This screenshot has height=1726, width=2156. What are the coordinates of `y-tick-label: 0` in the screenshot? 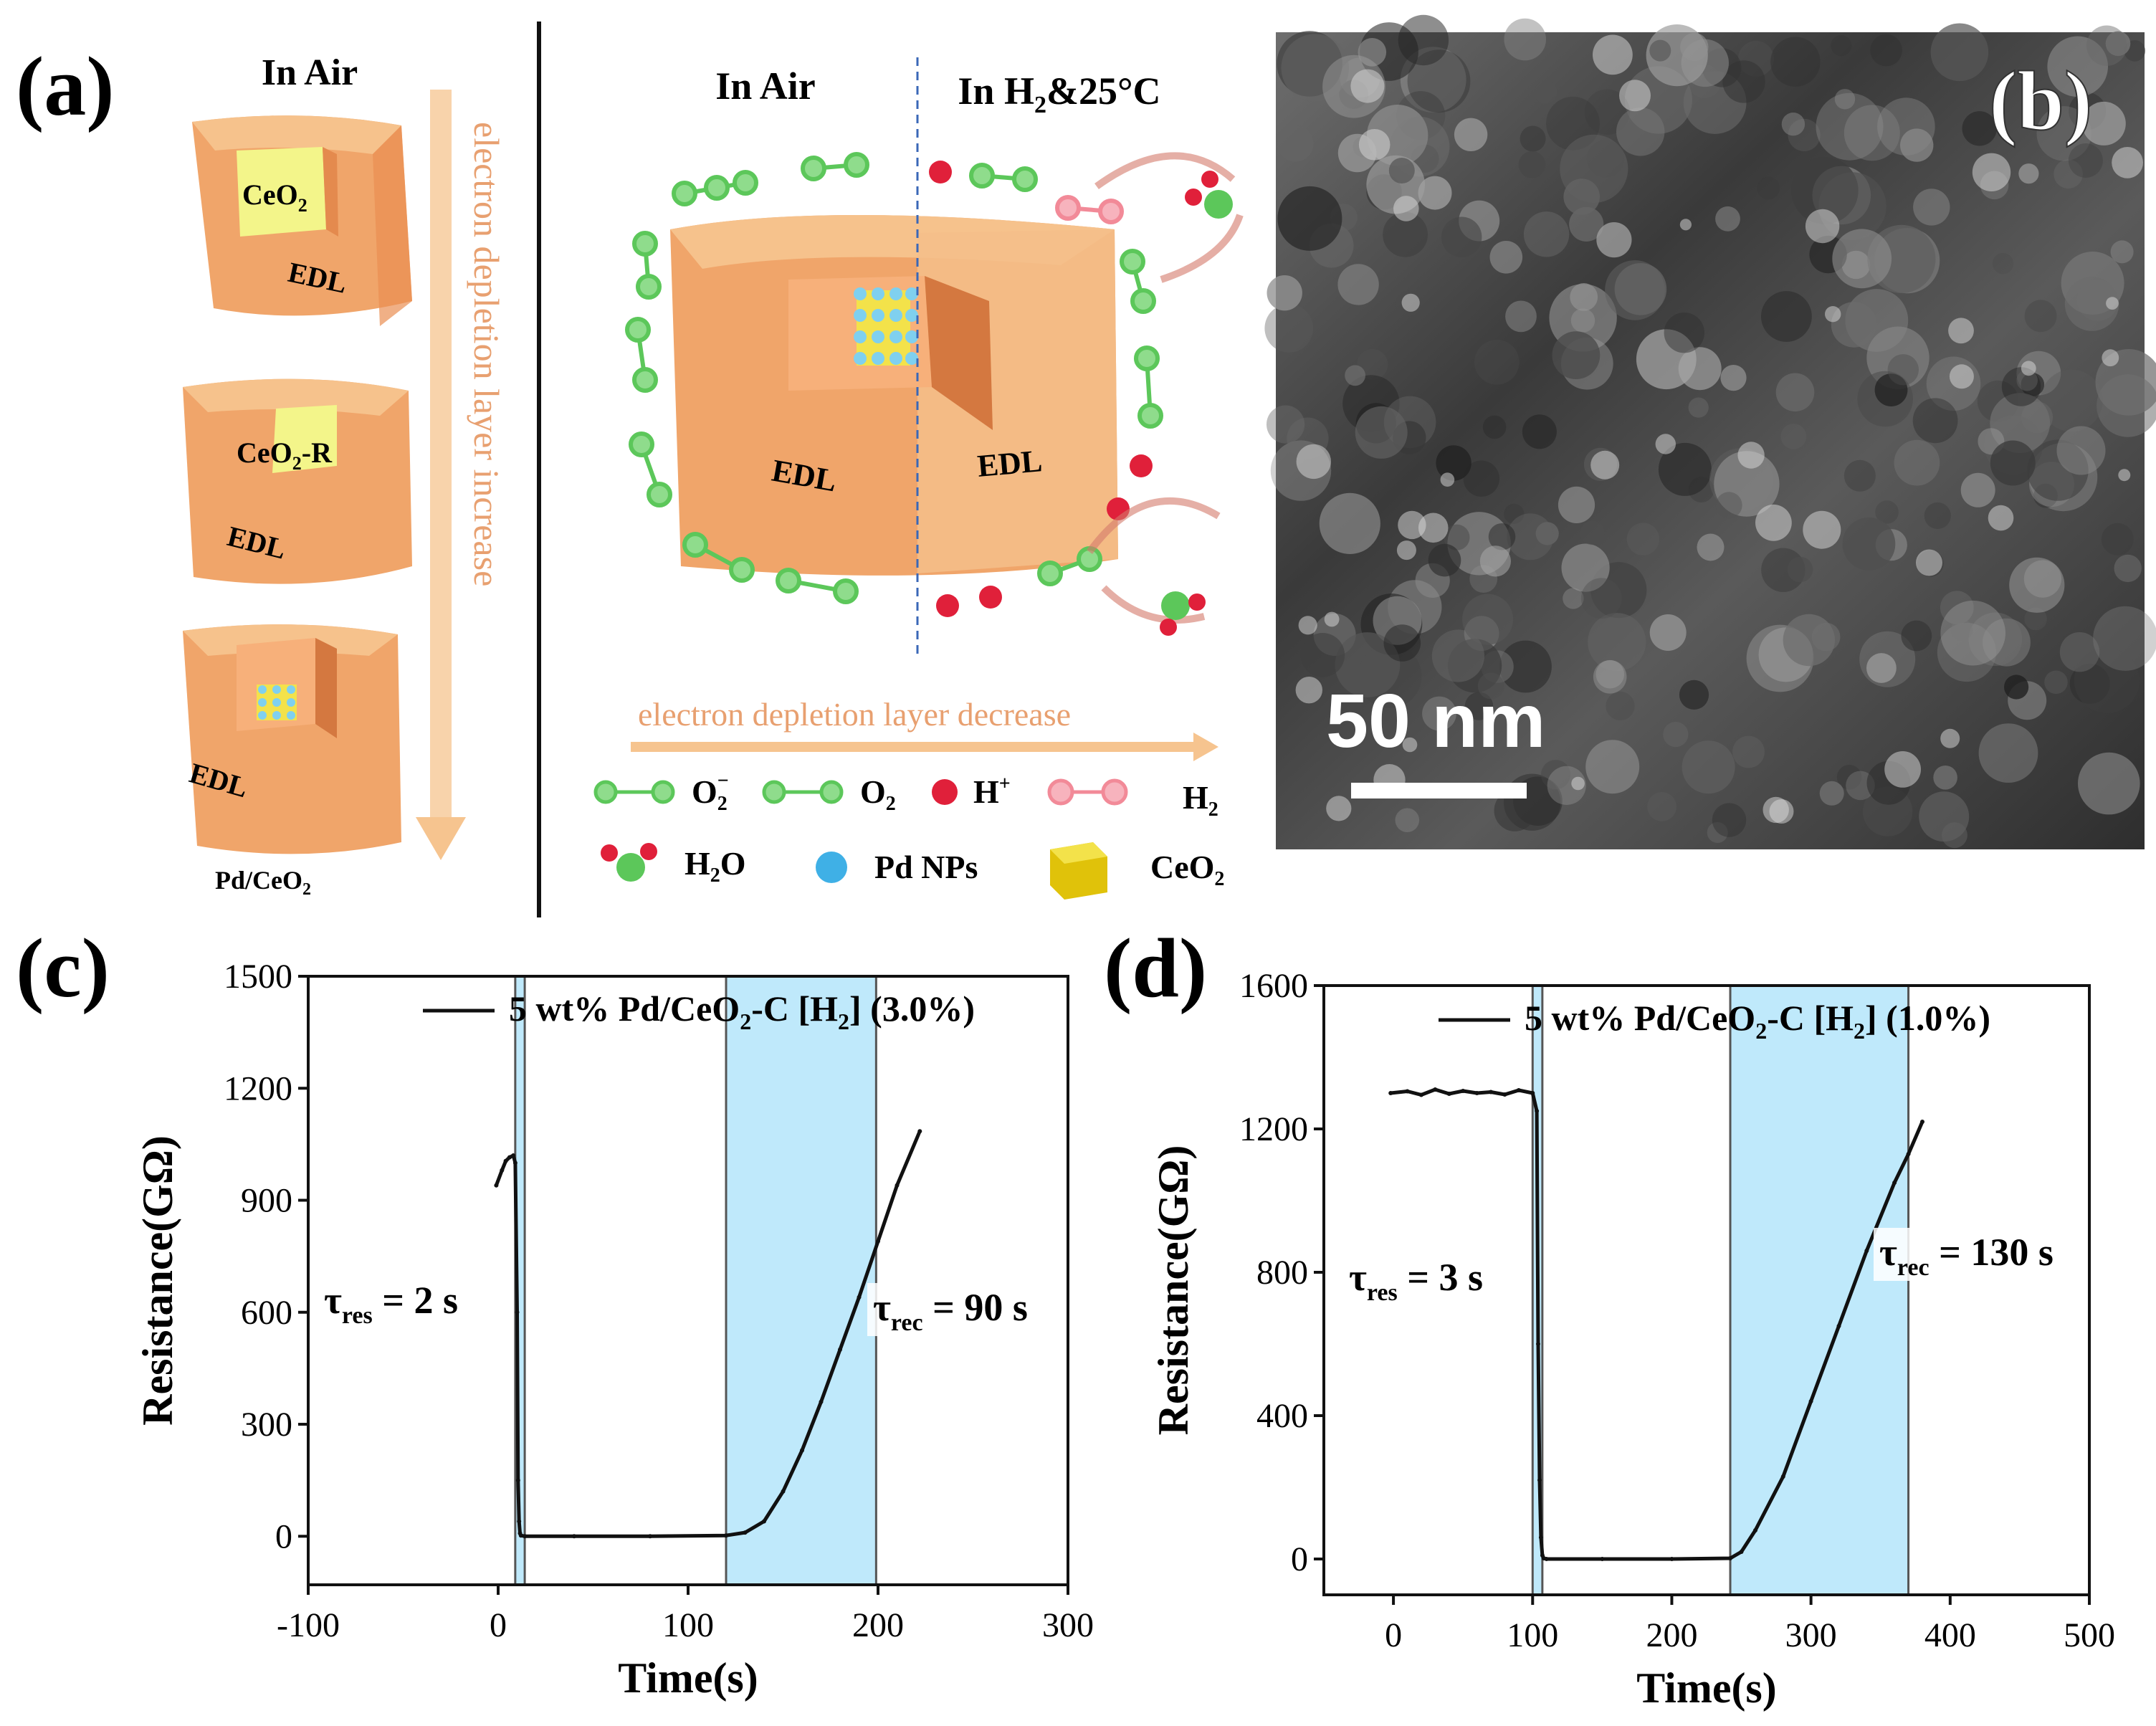 It's located at (283, 1536).